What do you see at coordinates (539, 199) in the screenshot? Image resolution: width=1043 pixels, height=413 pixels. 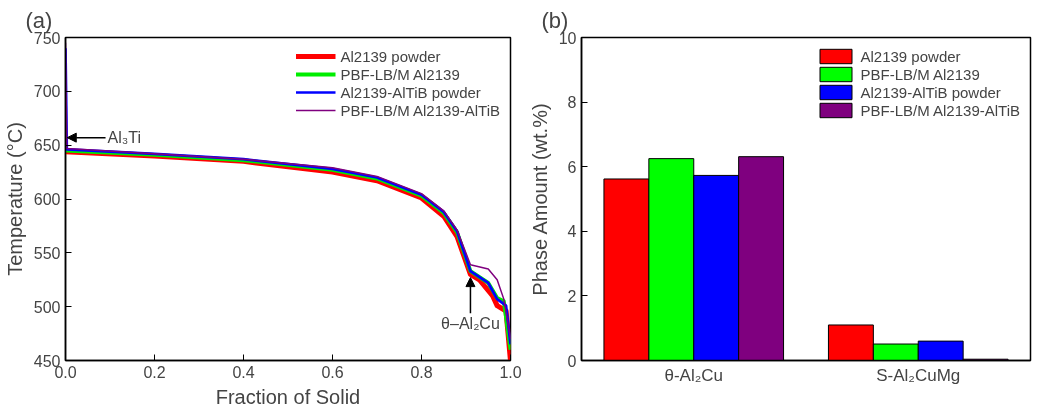 I see `y-axis-title: Phase Amount (wt.%)` at bounding box center [539, 199].